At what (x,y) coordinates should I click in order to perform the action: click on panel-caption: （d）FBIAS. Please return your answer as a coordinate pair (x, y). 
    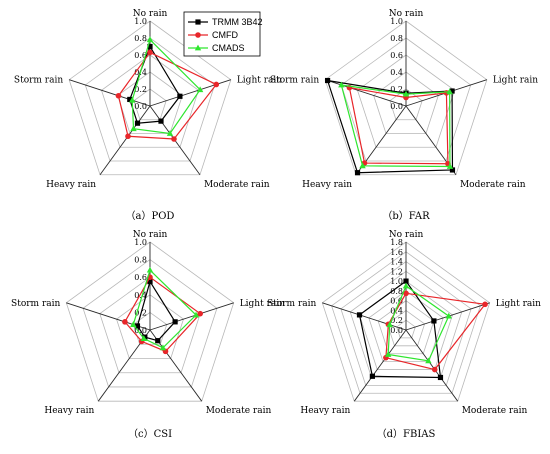
    Looking at the image, I should click on (406, 434).